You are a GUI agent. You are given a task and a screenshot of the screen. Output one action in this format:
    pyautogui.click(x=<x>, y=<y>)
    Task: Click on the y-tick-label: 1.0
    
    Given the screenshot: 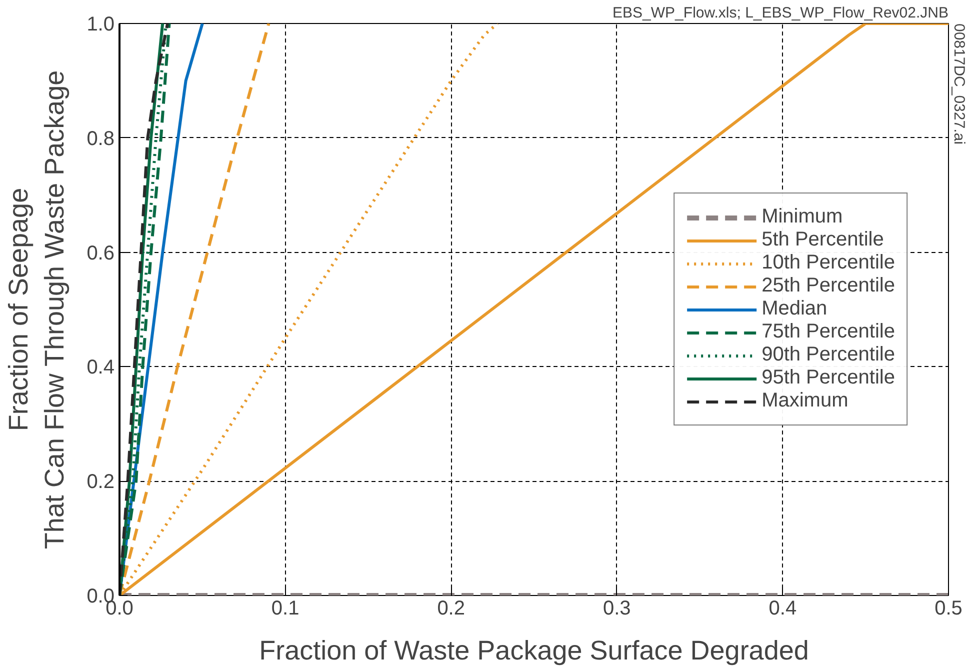 What is the action you would take?
    pyautogui.click(x=100, y=25)
    